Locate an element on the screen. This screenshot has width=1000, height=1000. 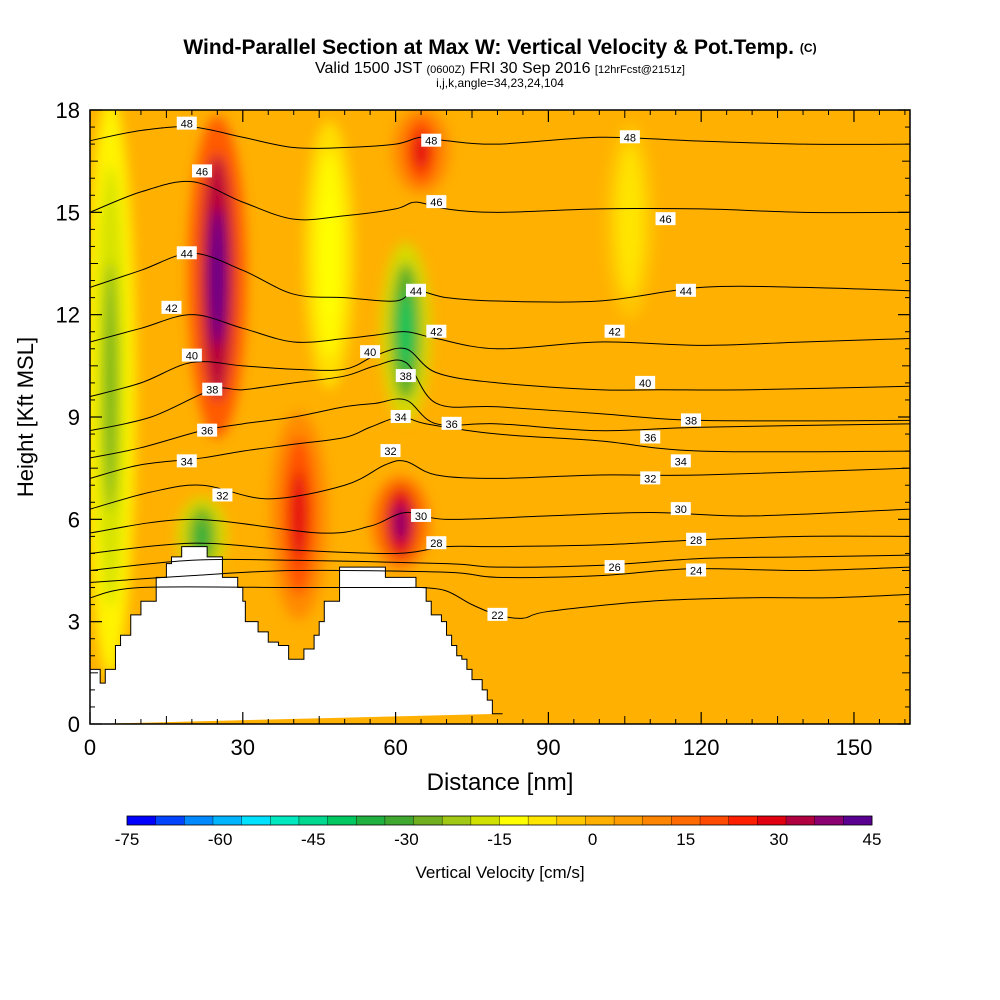
contour-label-text: 24 is located at coordinates (696, 572).